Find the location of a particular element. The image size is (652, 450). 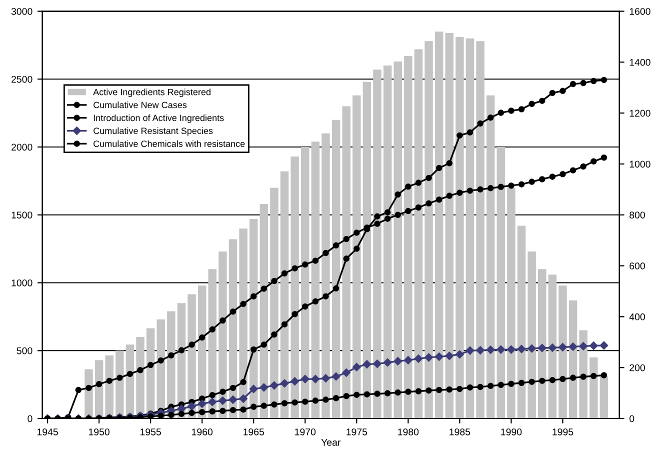

x-tick-label: 1985 is located at coordinates (460, 432).